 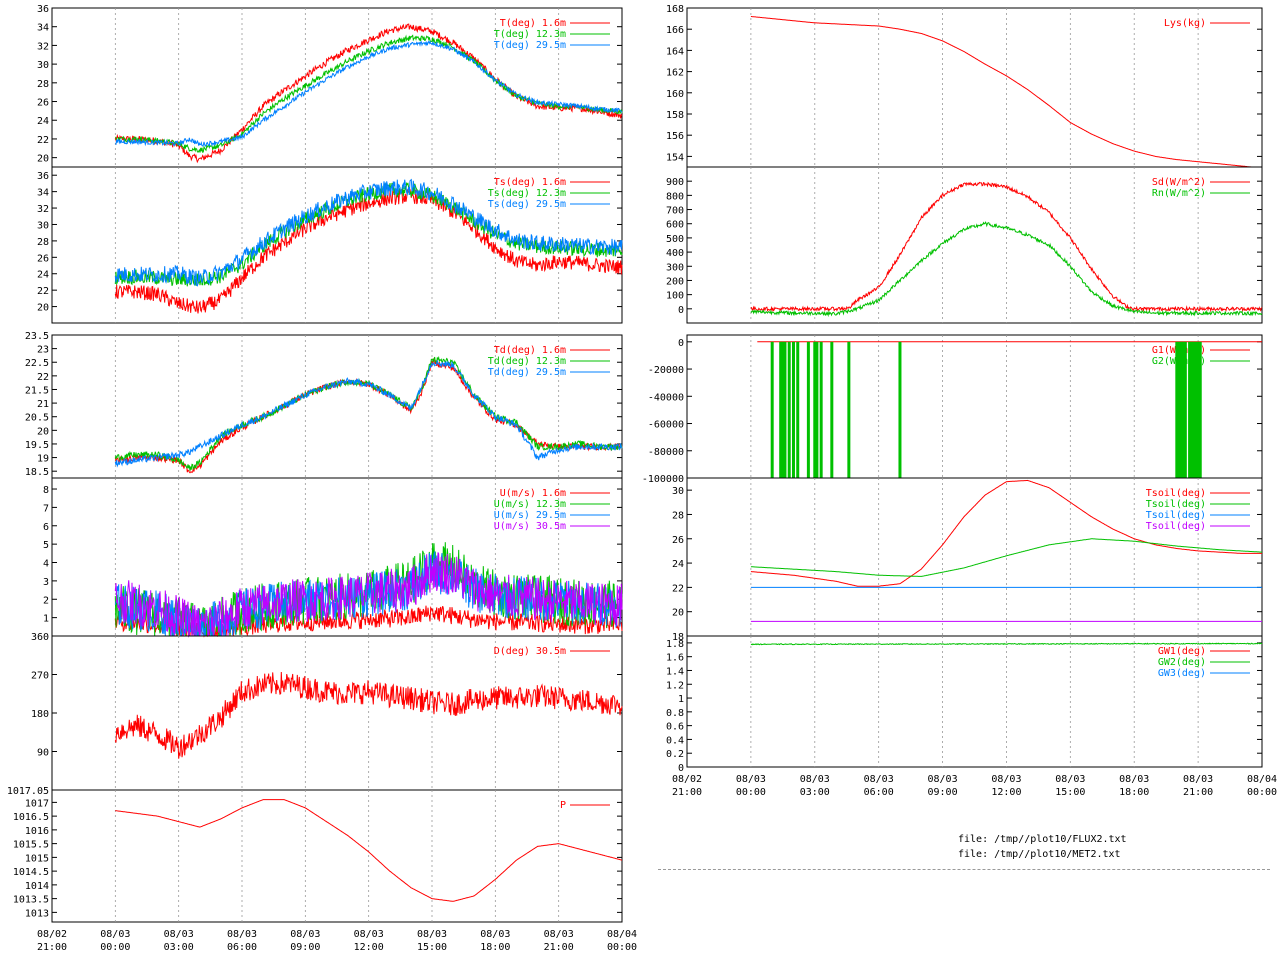 I want to click on y-tick-label: 1015, so click(x=37, y=858).